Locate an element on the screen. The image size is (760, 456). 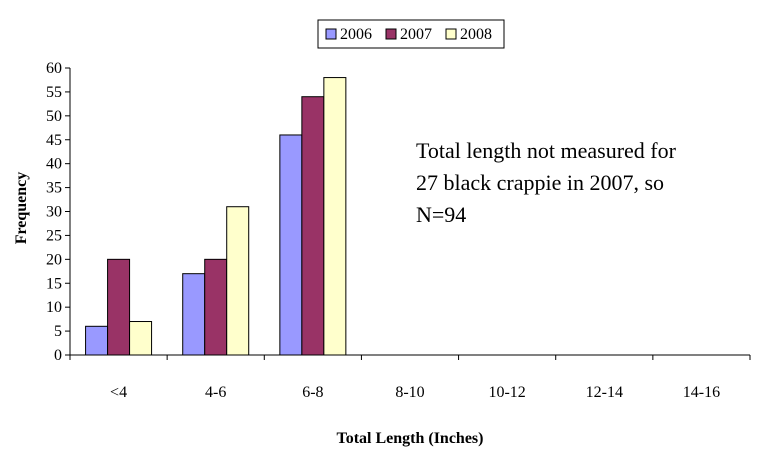
annotation-line-3: N=94 is located at coordinates (441, 214).